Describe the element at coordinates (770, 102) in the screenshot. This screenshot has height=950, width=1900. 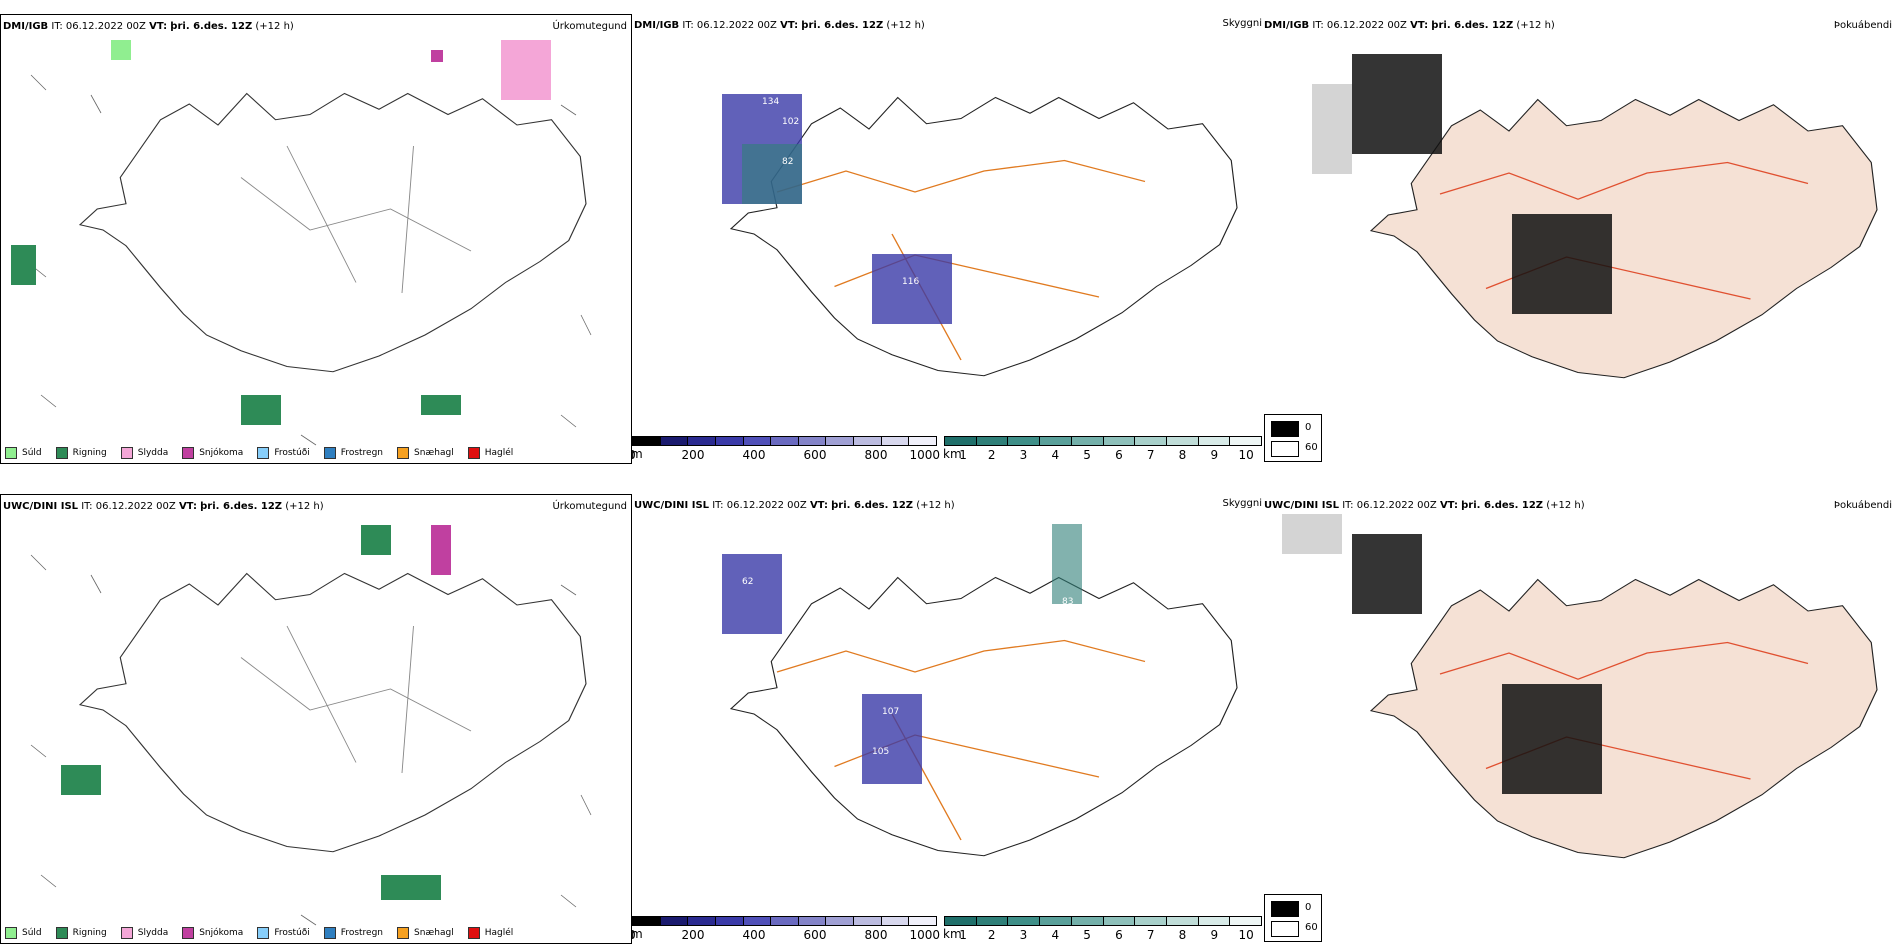
I see `cloud-base-label: 134` at that location.